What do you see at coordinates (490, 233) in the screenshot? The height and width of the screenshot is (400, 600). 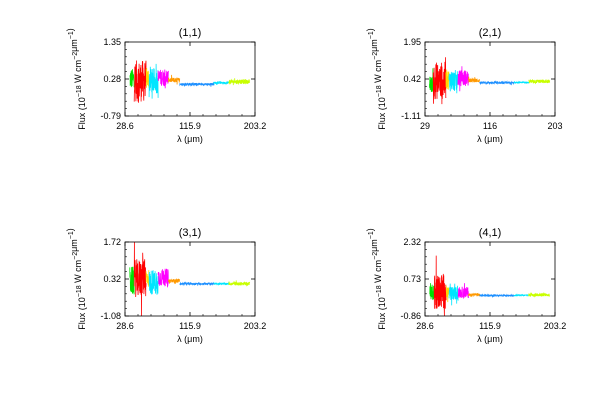 I see `panel-title: (4,1)` at bounding box center [490, 233].